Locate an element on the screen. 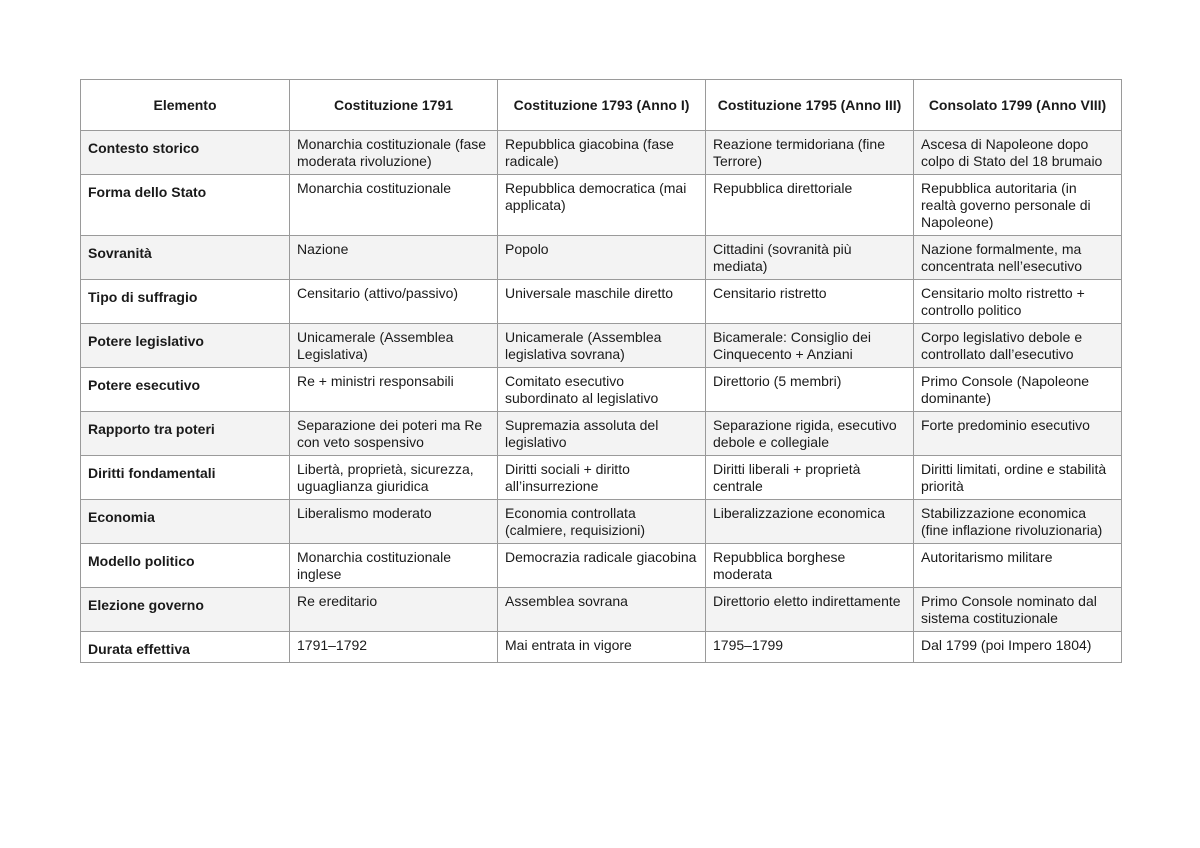 The image size is (1200, 848). cell-1791: Re ereditario is located at coordinates (393, 609).